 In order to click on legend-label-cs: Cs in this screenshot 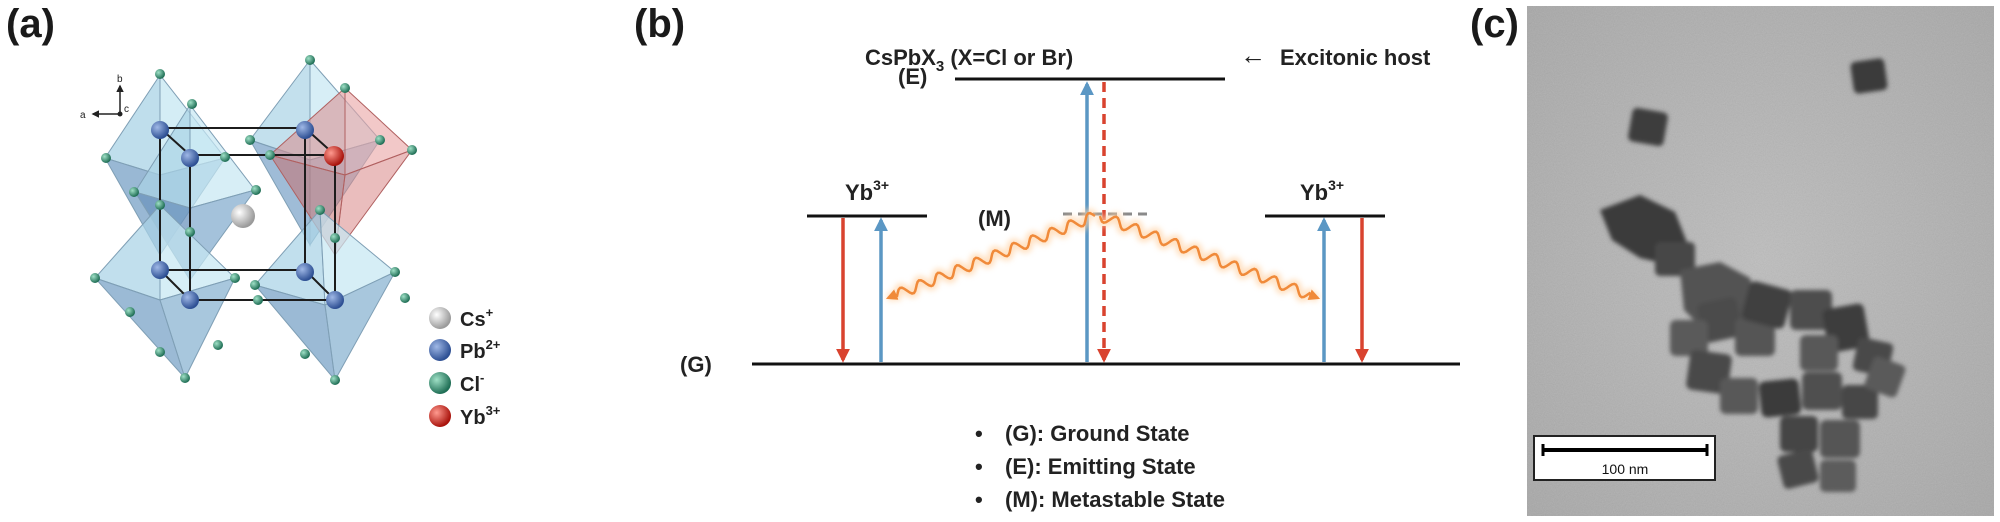, I will do `click(473, 320)`.